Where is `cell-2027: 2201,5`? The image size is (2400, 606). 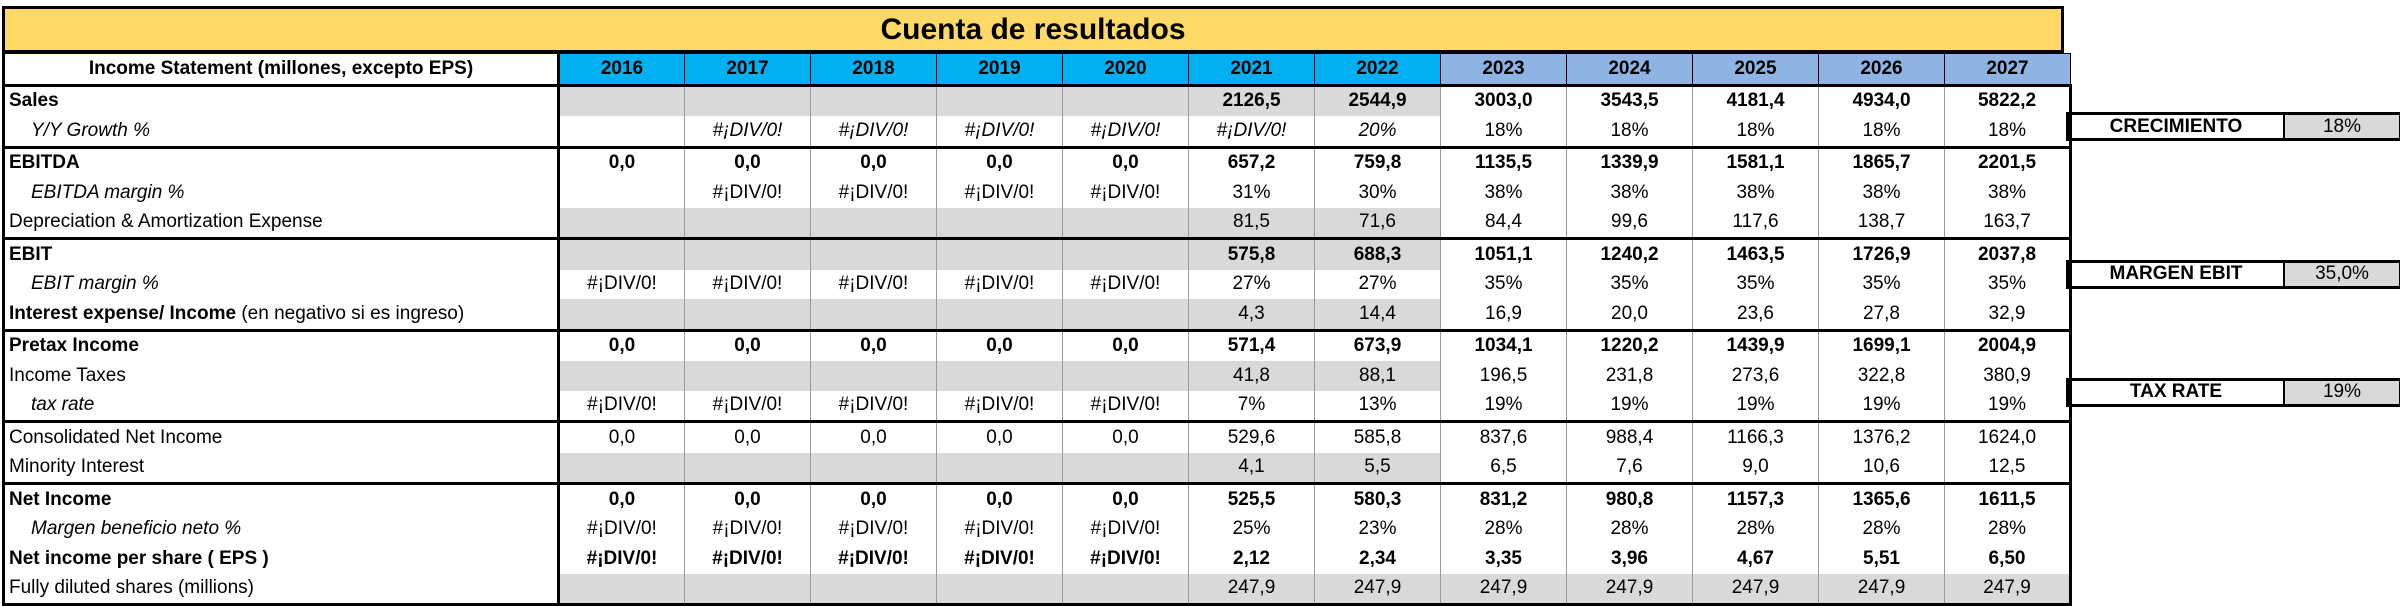 cell-2027: 2201,5 is located at coordinates (2008, 161).